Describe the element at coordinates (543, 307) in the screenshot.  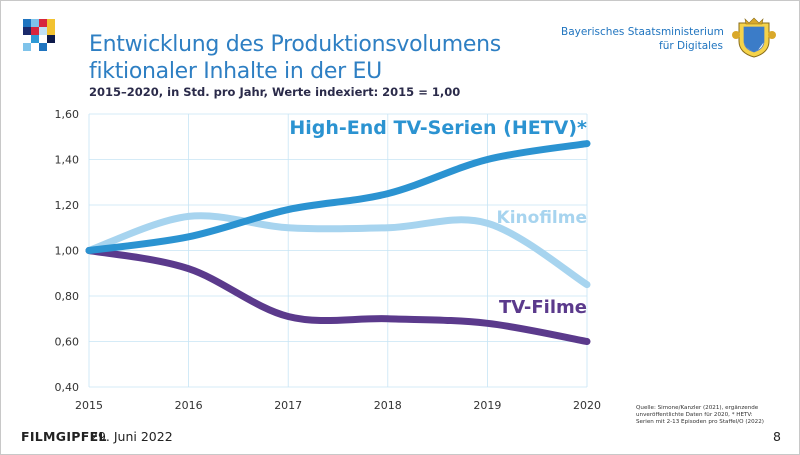
I see `series-label-tv: TV-Filme` at that location.